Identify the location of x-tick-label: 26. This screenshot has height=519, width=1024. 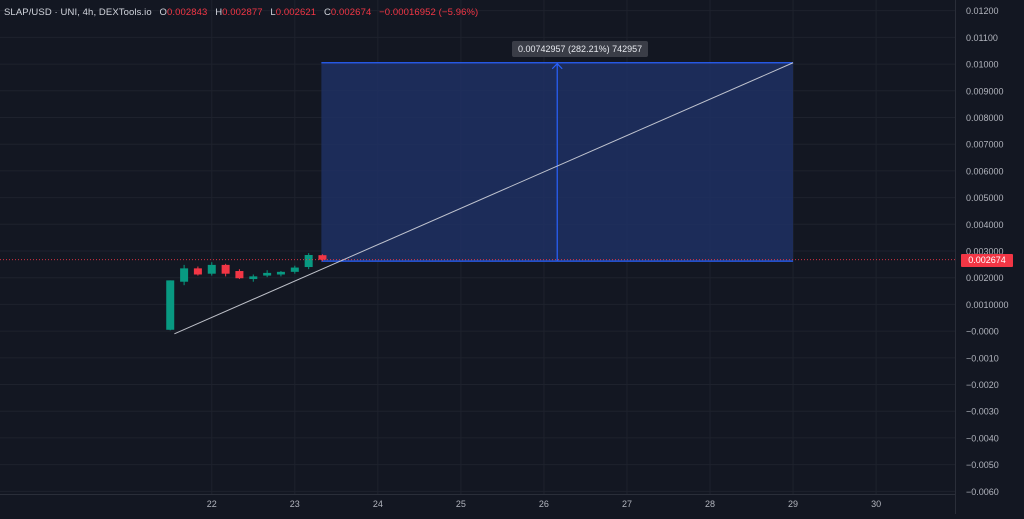
(544, 504).